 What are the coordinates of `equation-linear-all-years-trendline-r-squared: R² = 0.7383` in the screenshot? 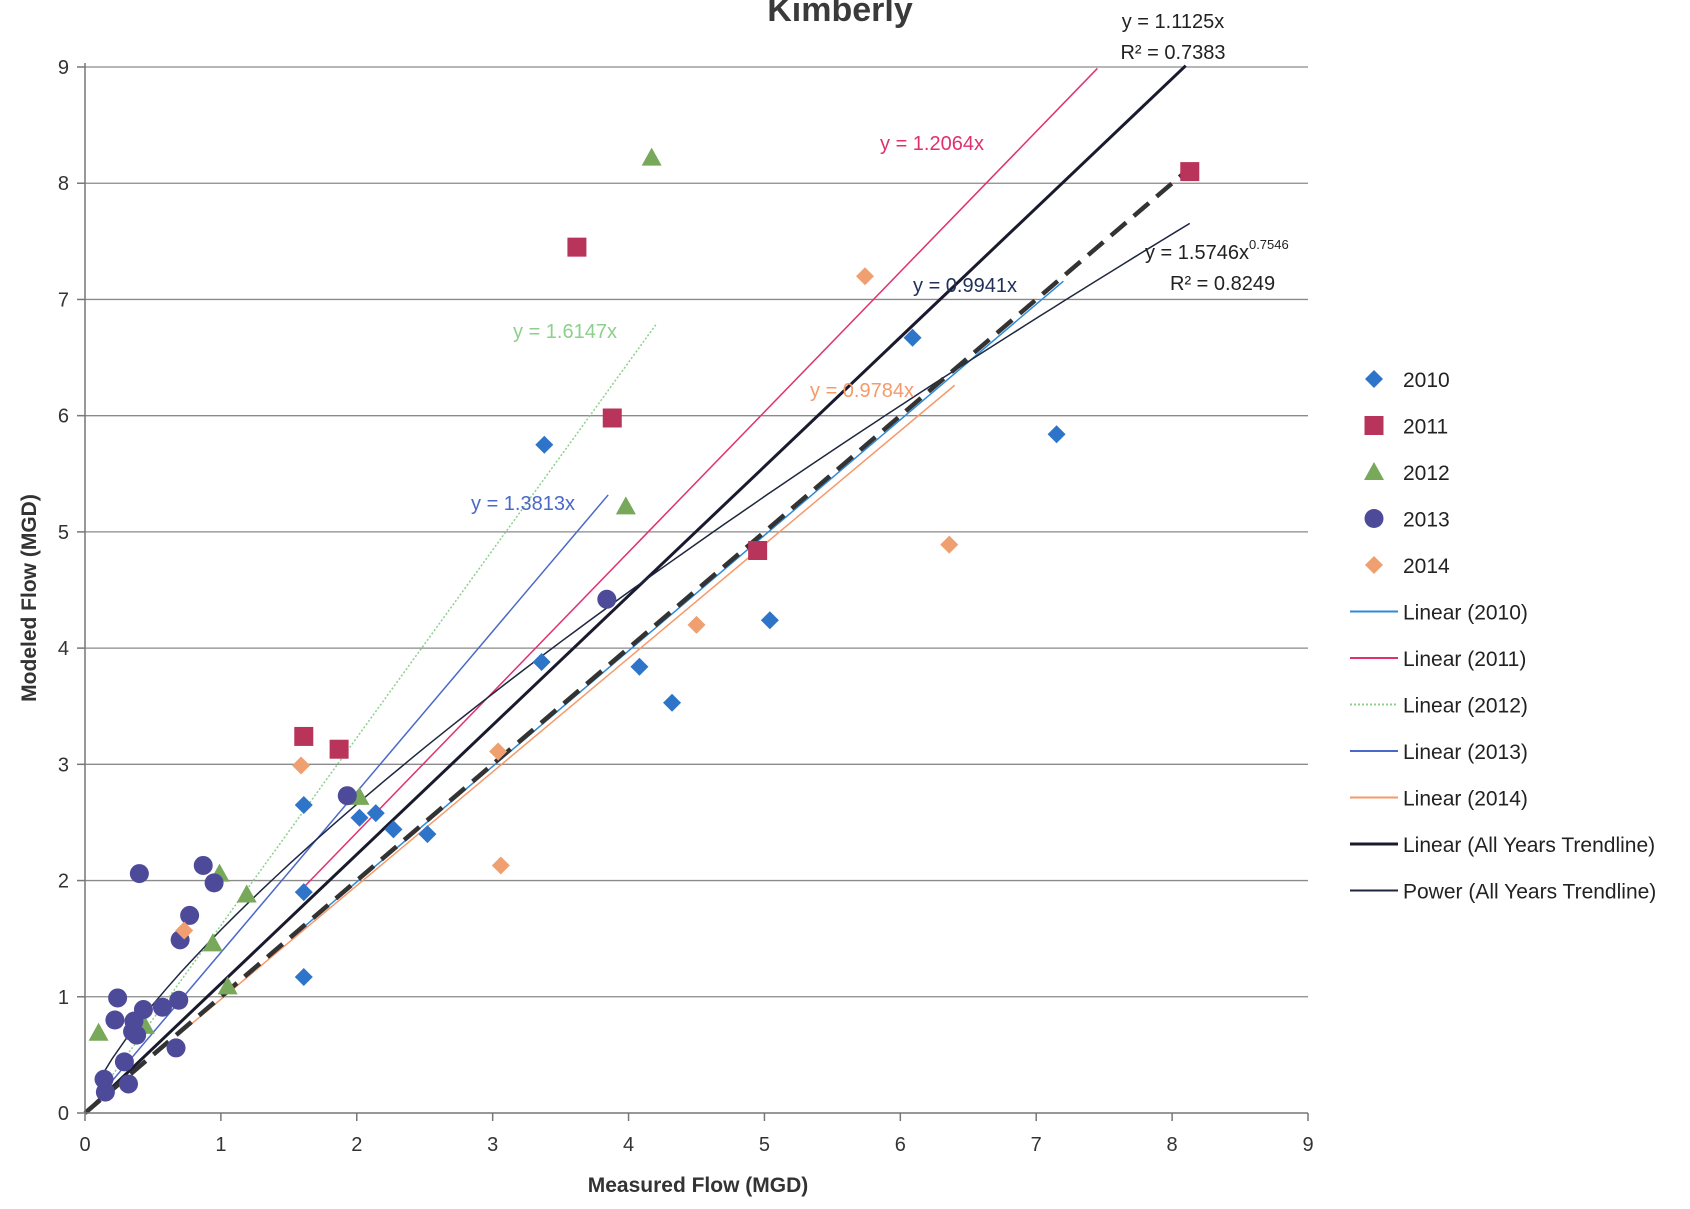 It's located at (1172, 53).